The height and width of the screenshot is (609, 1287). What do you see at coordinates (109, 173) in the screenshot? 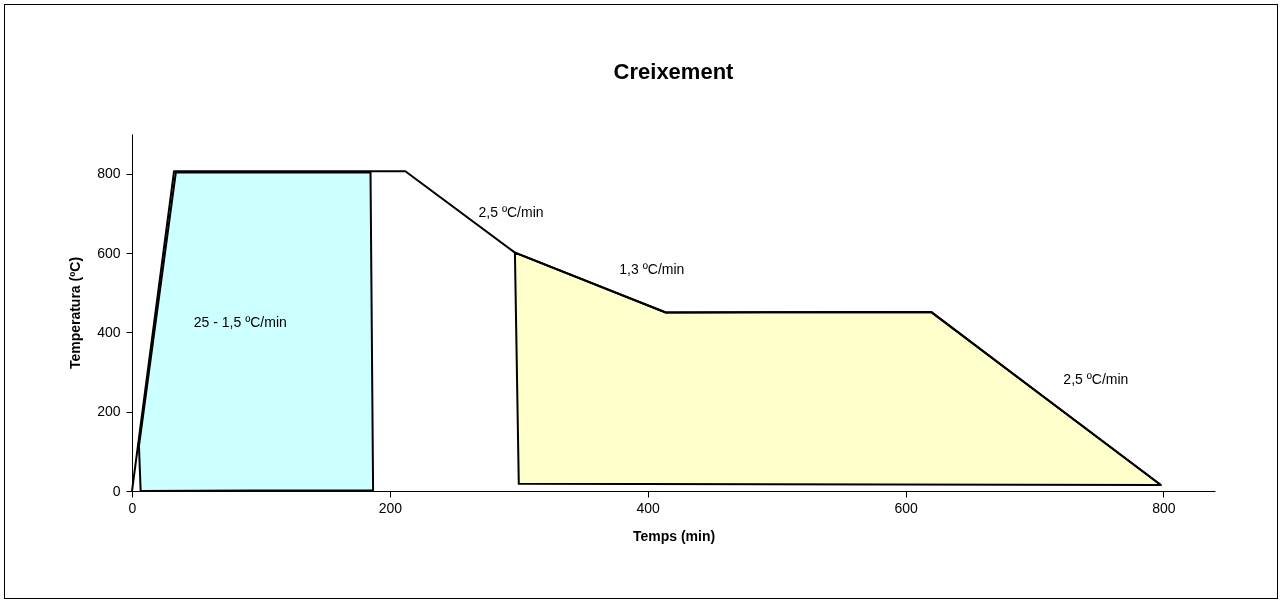
I see `y-tick-label: 800` at bounding box center [109, 173].